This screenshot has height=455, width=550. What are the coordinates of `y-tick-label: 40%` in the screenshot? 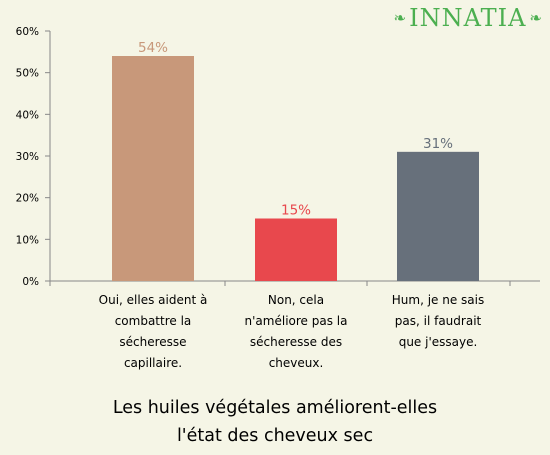 It's located at (27, 115).